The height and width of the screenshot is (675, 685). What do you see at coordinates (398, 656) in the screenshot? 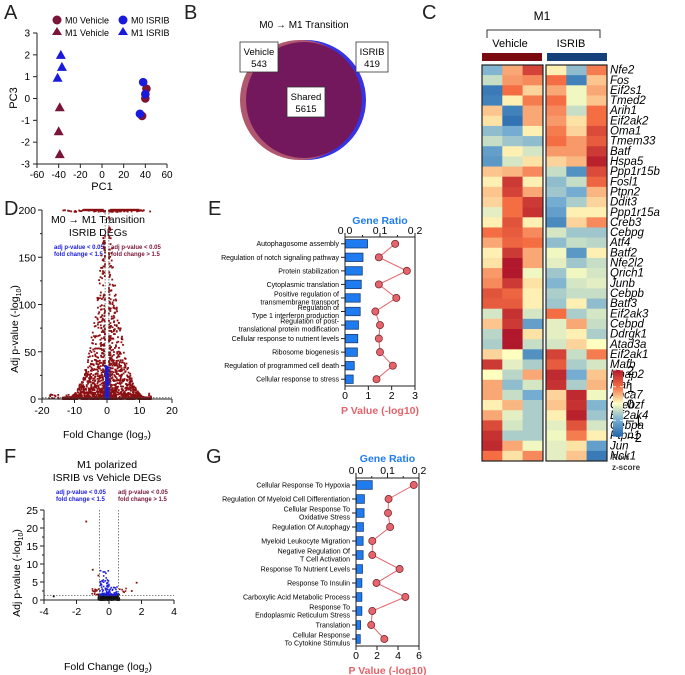
I see `go-g-pvalue-tick-label: 4` at bounding box center [398, 656].